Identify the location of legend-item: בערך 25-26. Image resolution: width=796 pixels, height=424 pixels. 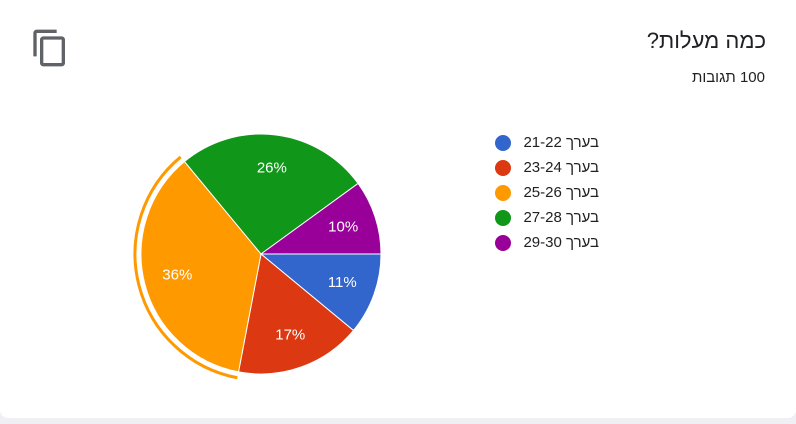
(547, 192).